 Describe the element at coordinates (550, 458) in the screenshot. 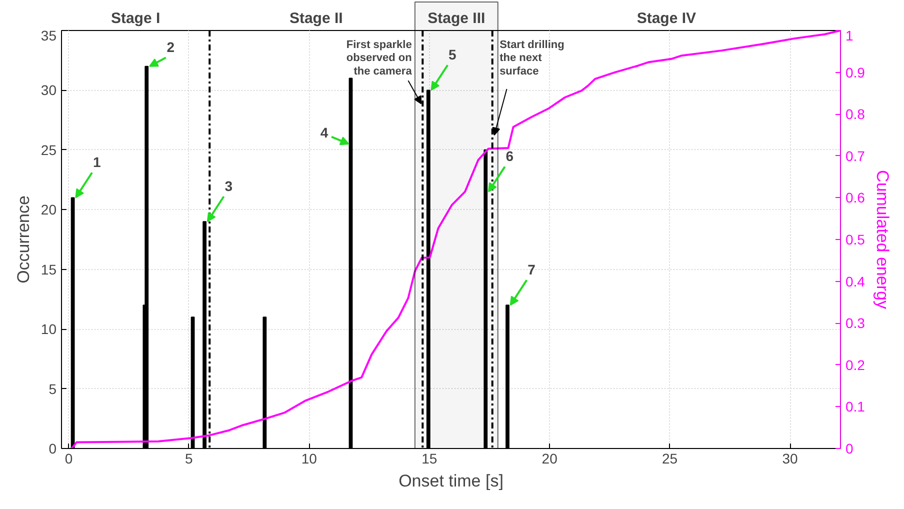

I see `x-tick-label: 20` at that location.